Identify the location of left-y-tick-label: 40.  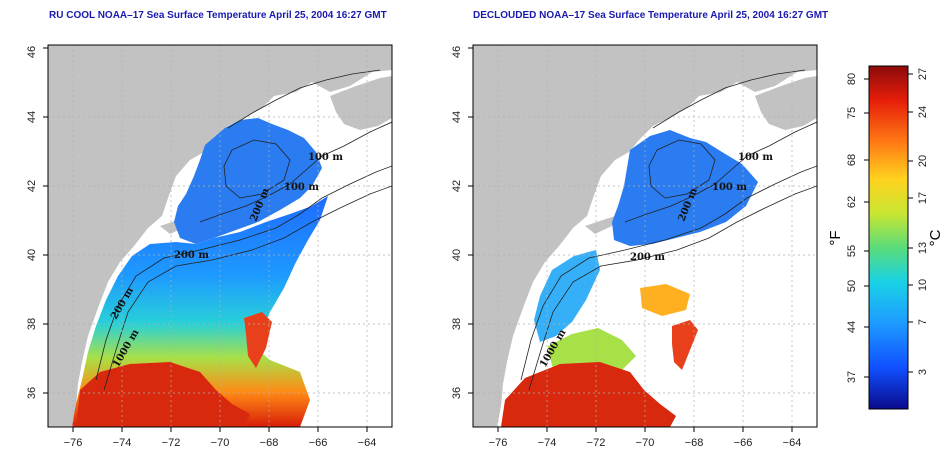
(32, 255).